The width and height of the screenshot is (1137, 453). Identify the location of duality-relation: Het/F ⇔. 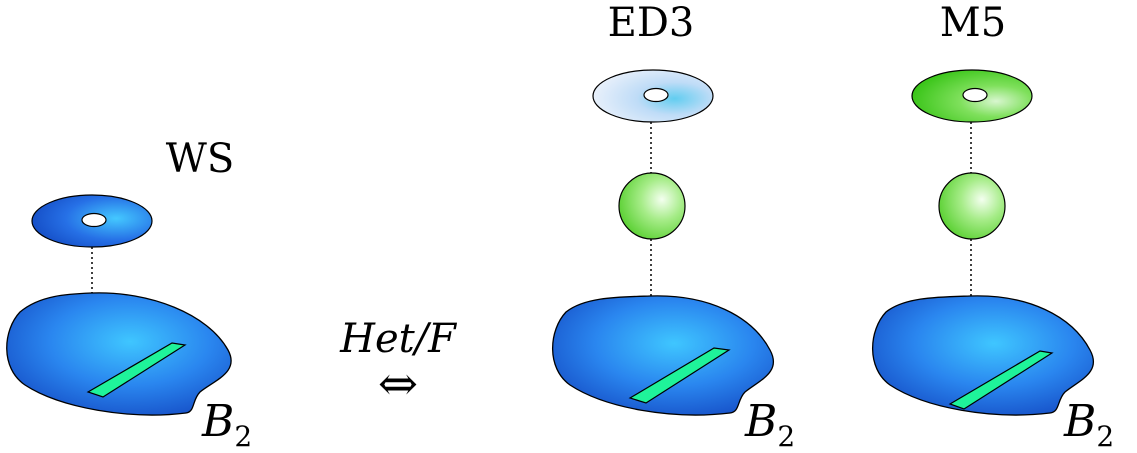
(398, 364).